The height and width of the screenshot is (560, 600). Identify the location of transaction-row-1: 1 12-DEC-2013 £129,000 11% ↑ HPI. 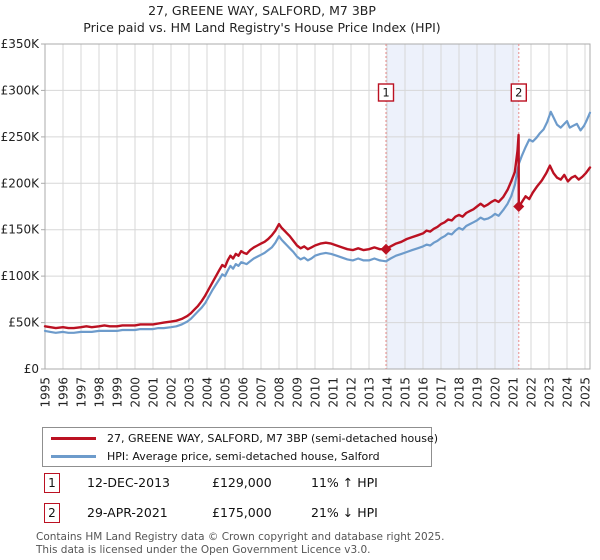
(300, 484).